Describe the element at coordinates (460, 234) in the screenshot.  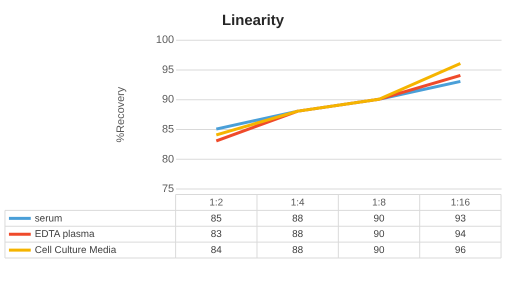
I see `data-label: 94` at that location.